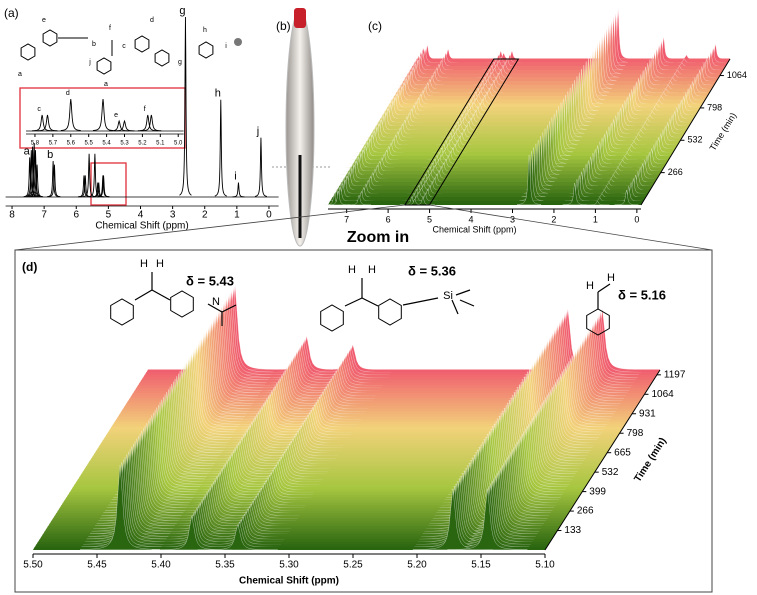 The height and width of the screenshot is (595, 757). What do you see at coordinates (35, 144) in the screenshot?
I see `x-tick-label: 5.8` at bounding box center [35, 144].